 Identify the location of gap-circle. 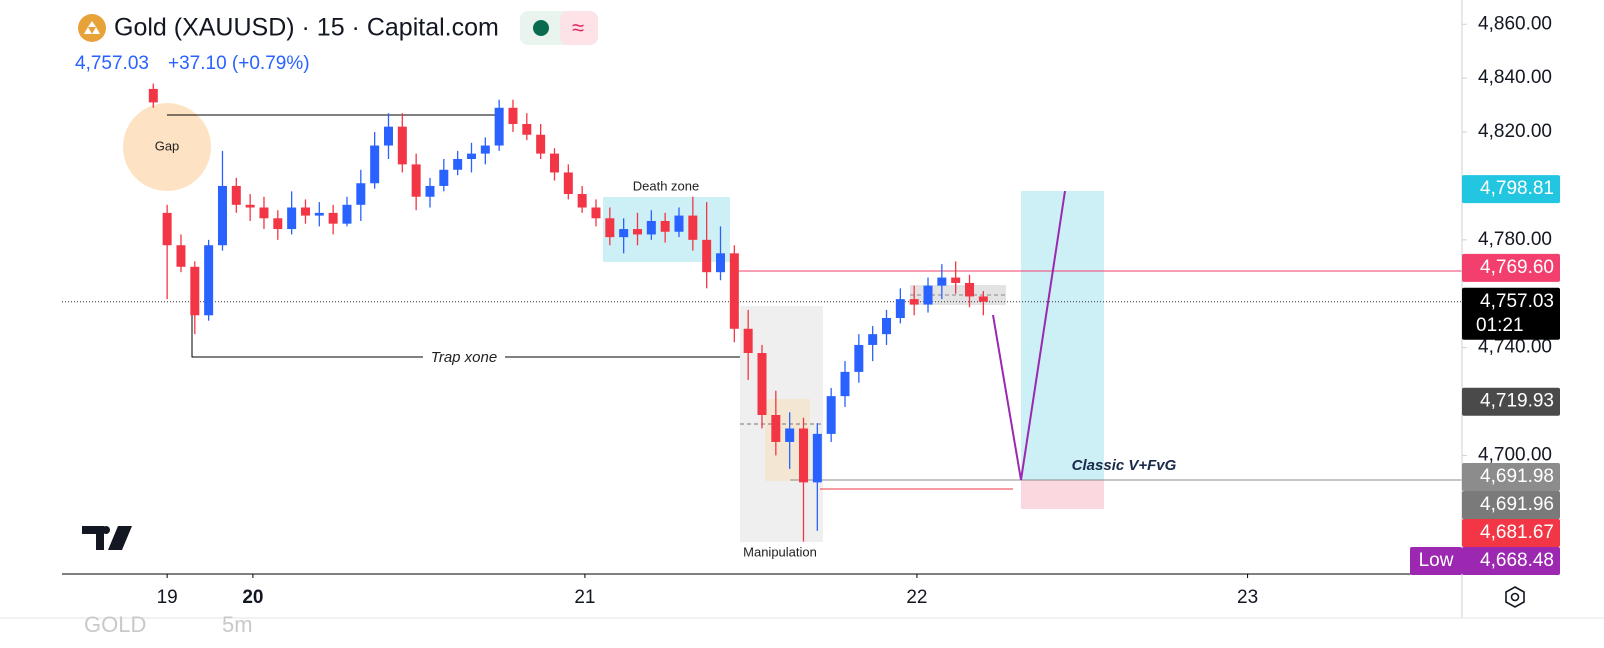
(167, 147).